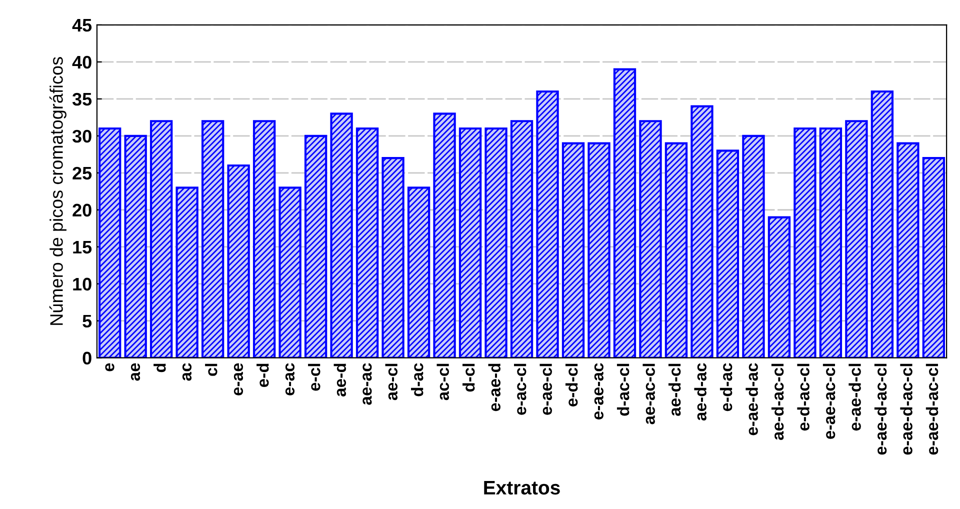 The height and width of the screenshot is (509, 960). Describe the element at coordinates (571, 385) in the screenshot. I see `x-tick-label: e-d-cl` at that location.